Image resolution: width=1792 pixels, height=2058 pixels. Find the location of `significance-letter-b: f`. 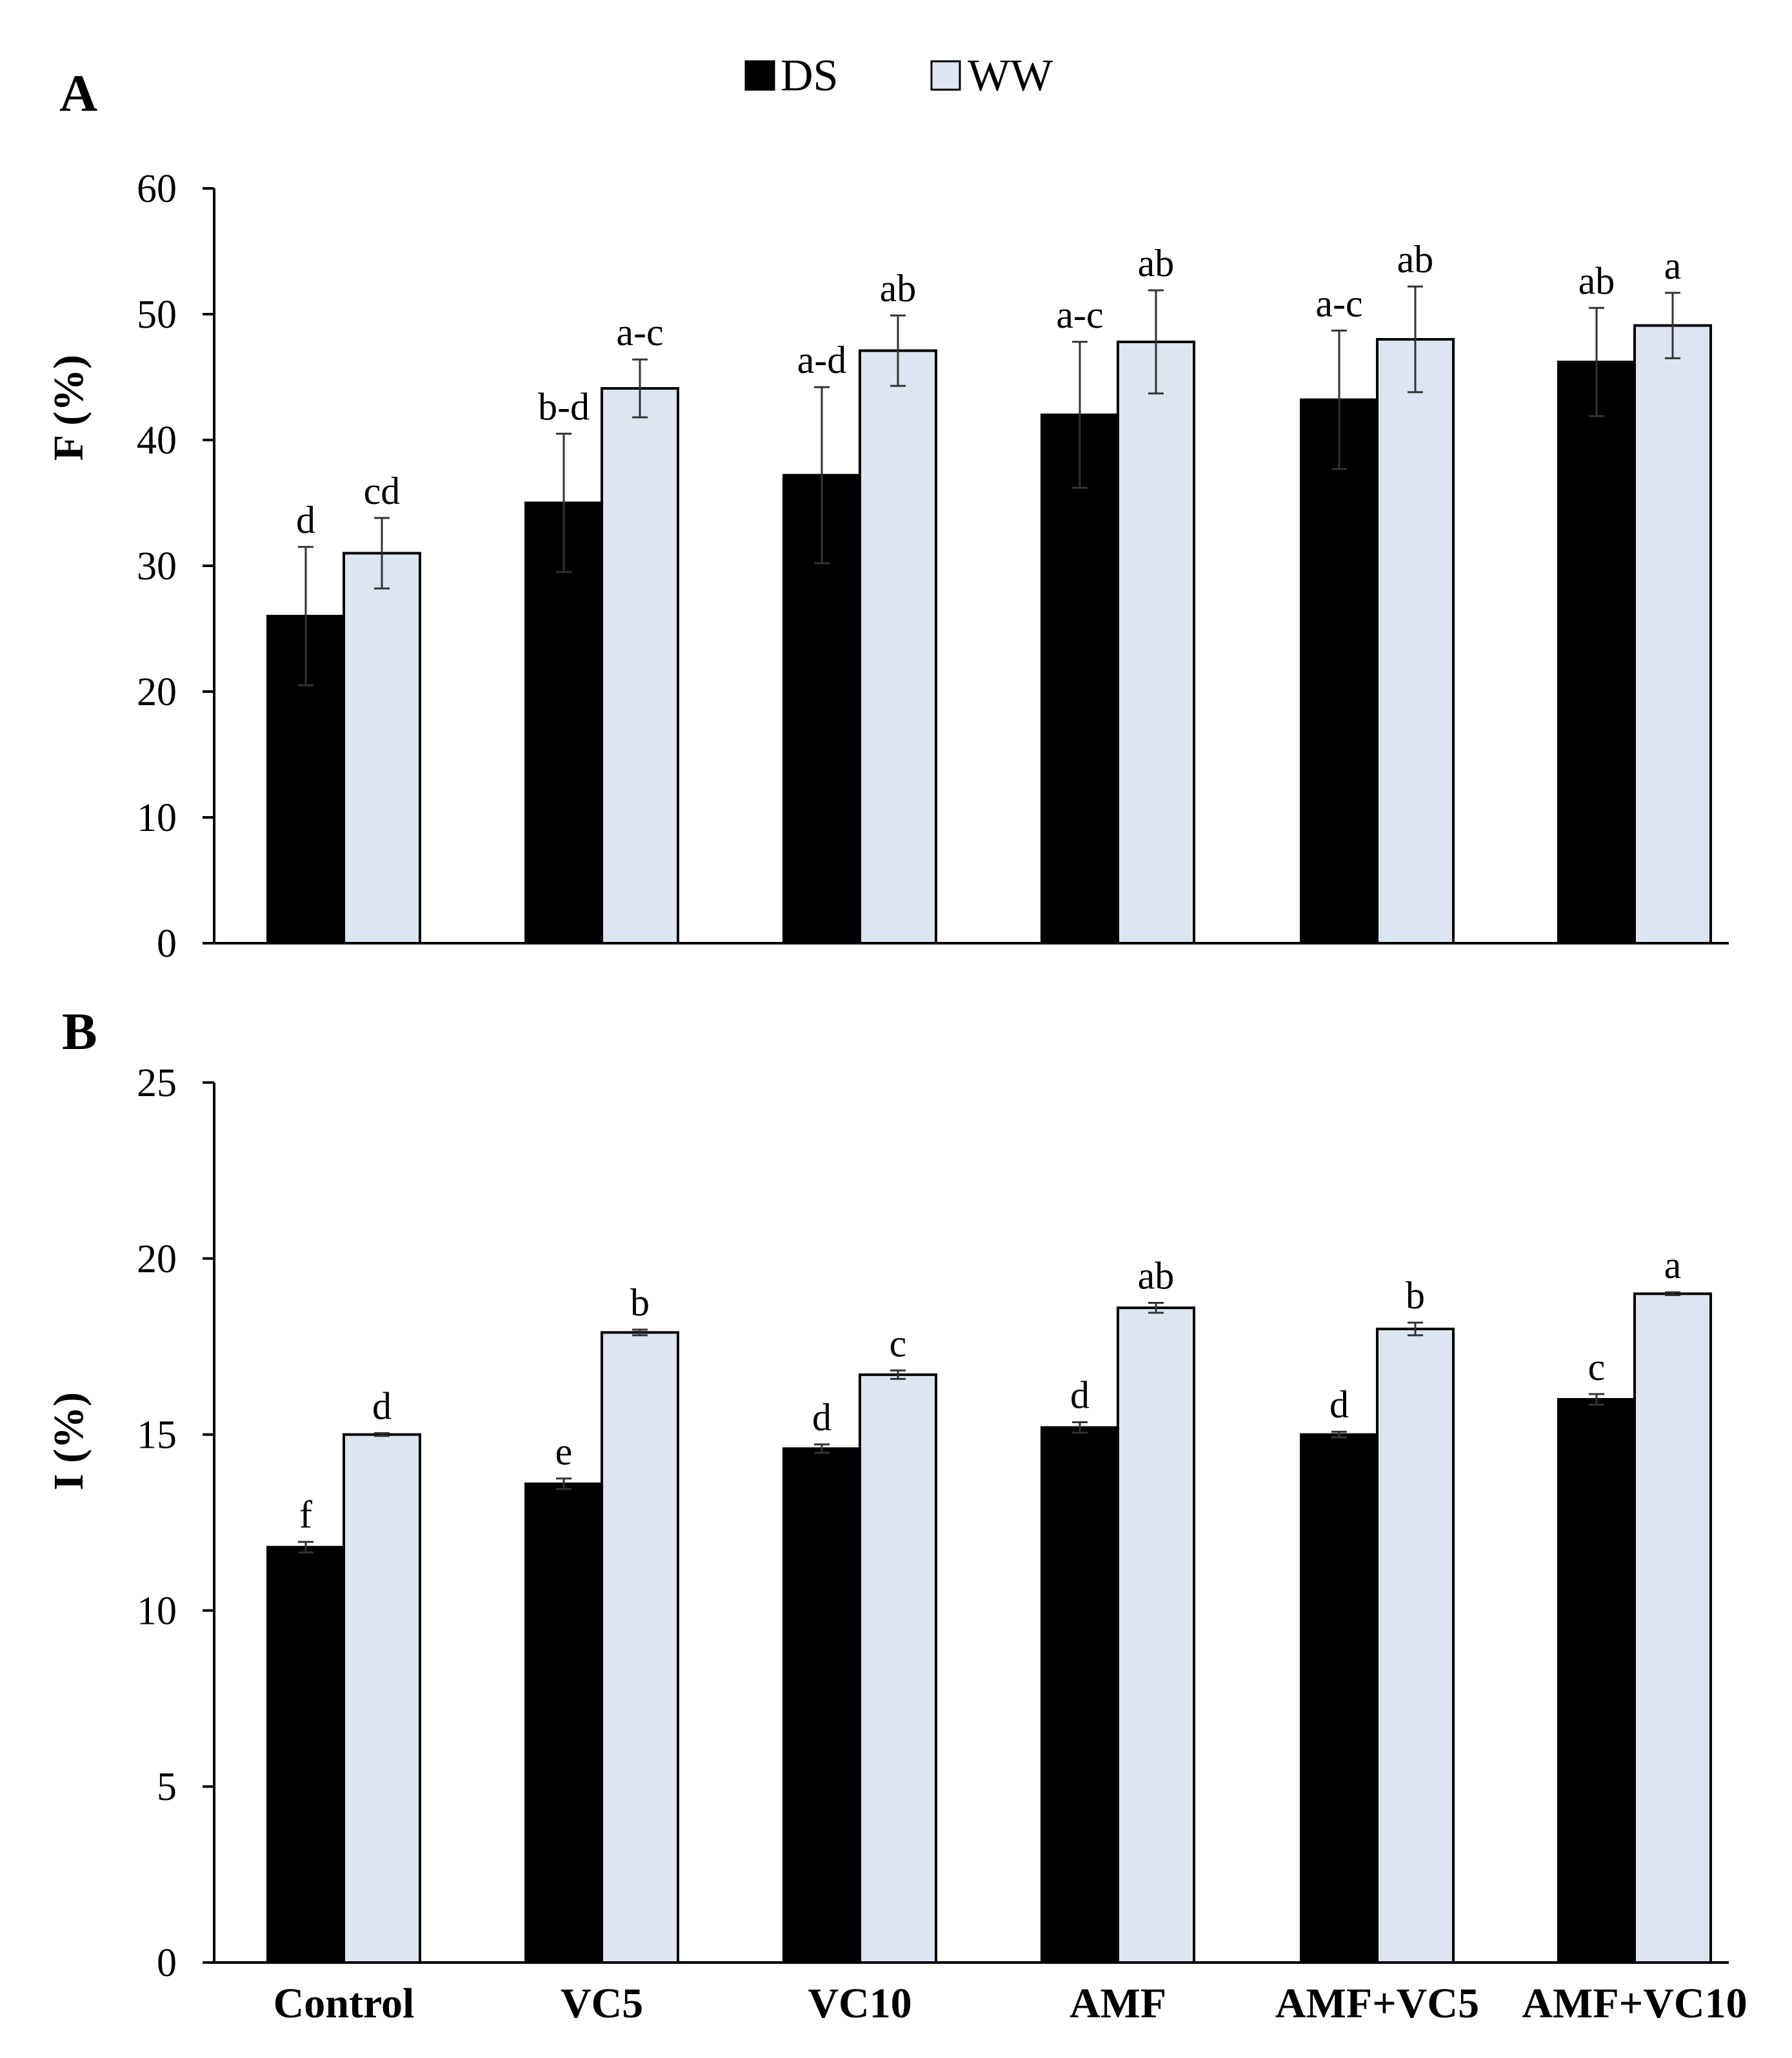

significance-letter-b: f is located at coordinates (305, 1515).